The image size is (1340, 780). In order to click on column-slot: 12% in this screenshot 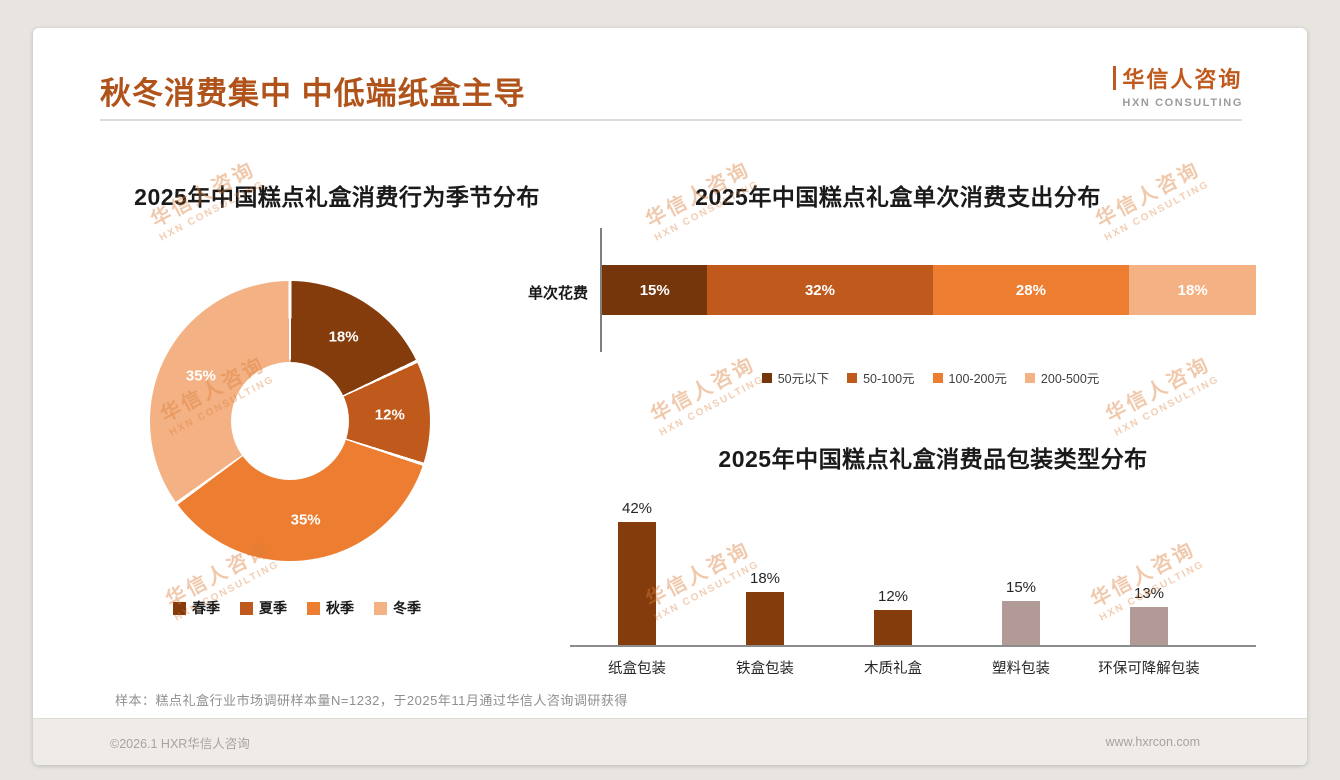, I will do `click(893, 569)`.